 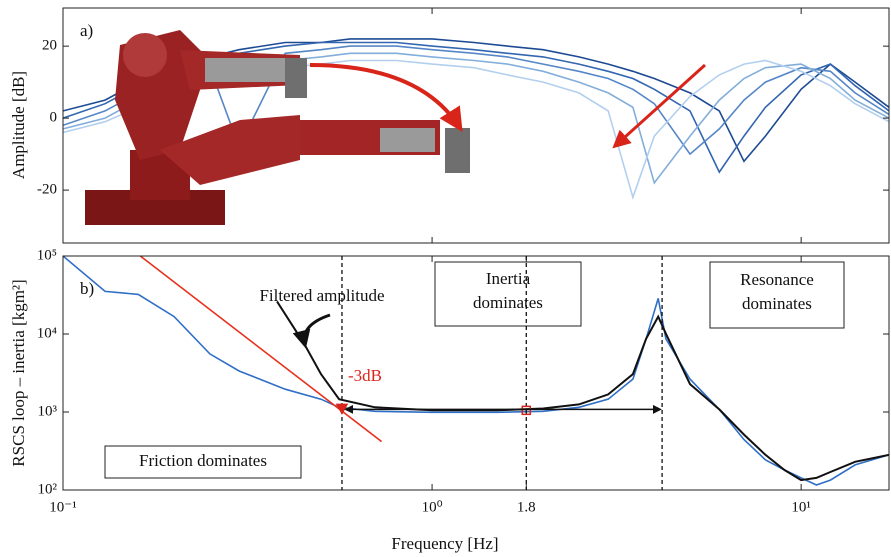 I want to click on y-tick-label: 20, so click(x=49, y=46).